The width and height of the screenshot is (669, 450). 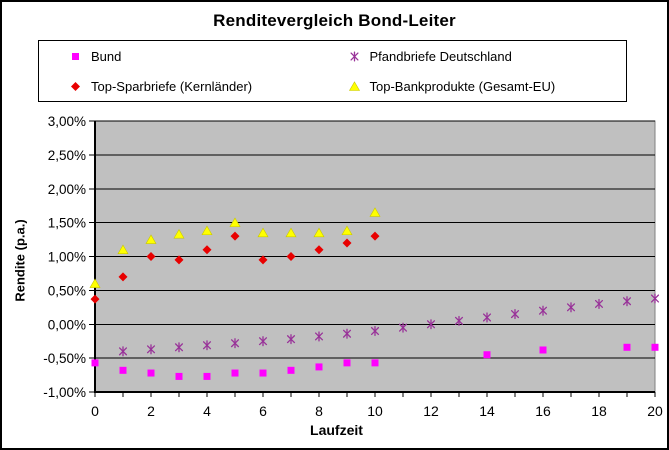 What do you see at coordinates (440, 56) in the screenshot?
I see `legend-label: Pfandbriefe Deutschland` at bounding box center [440, 56].